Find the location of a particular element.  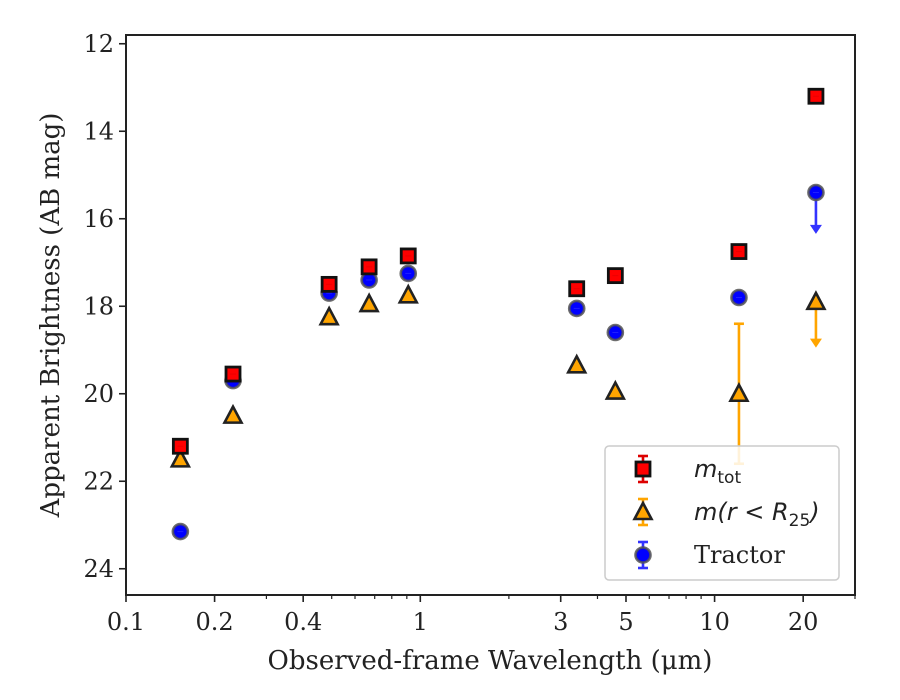

legend-label-sub: 25 is located at coordinates (800, 521).